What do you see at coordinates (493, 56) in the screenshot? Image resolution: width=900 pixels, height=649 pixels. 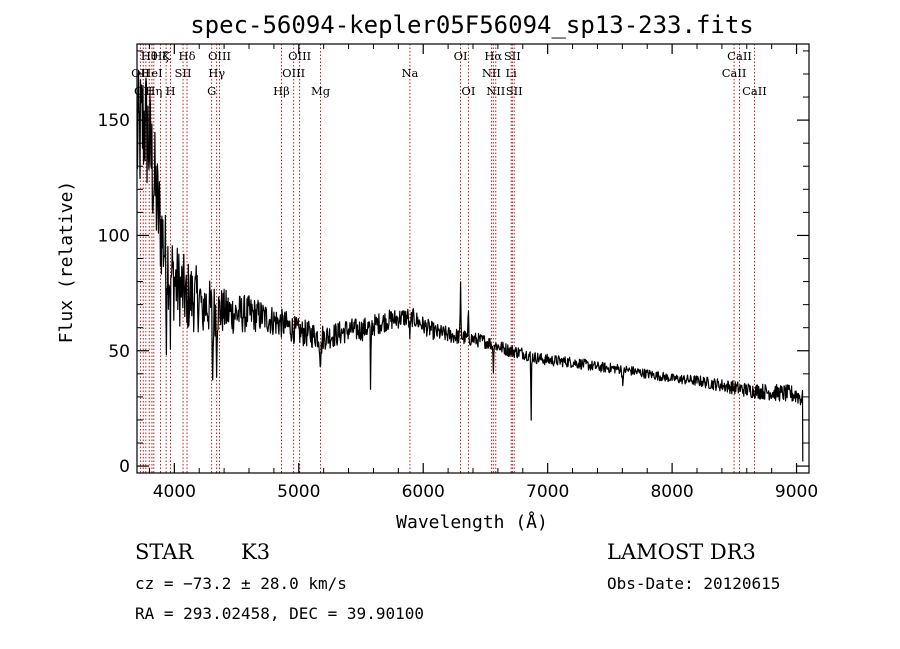 I see `line-label-hα: Hα` at bounding box center [493, 56].